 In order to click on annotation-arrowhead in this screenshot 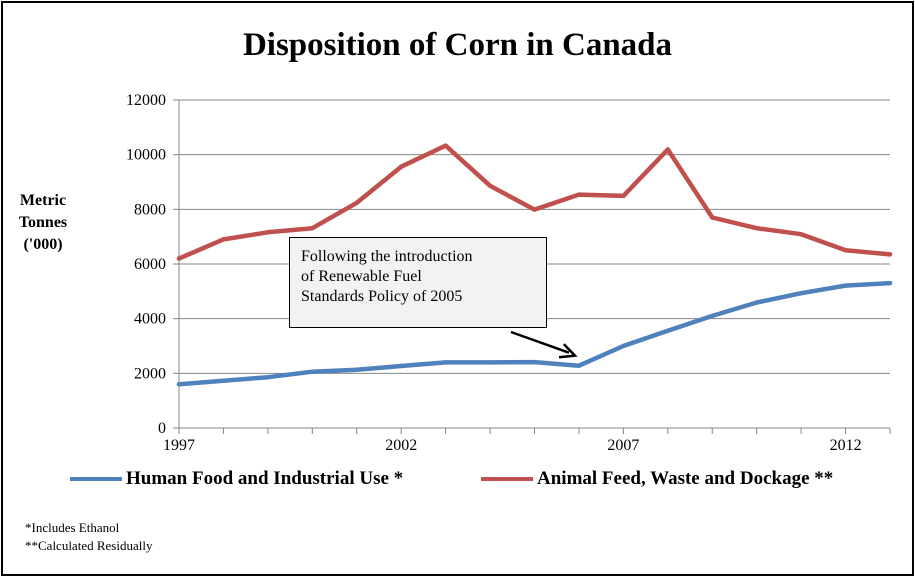, I will do `click(568, 351)`.